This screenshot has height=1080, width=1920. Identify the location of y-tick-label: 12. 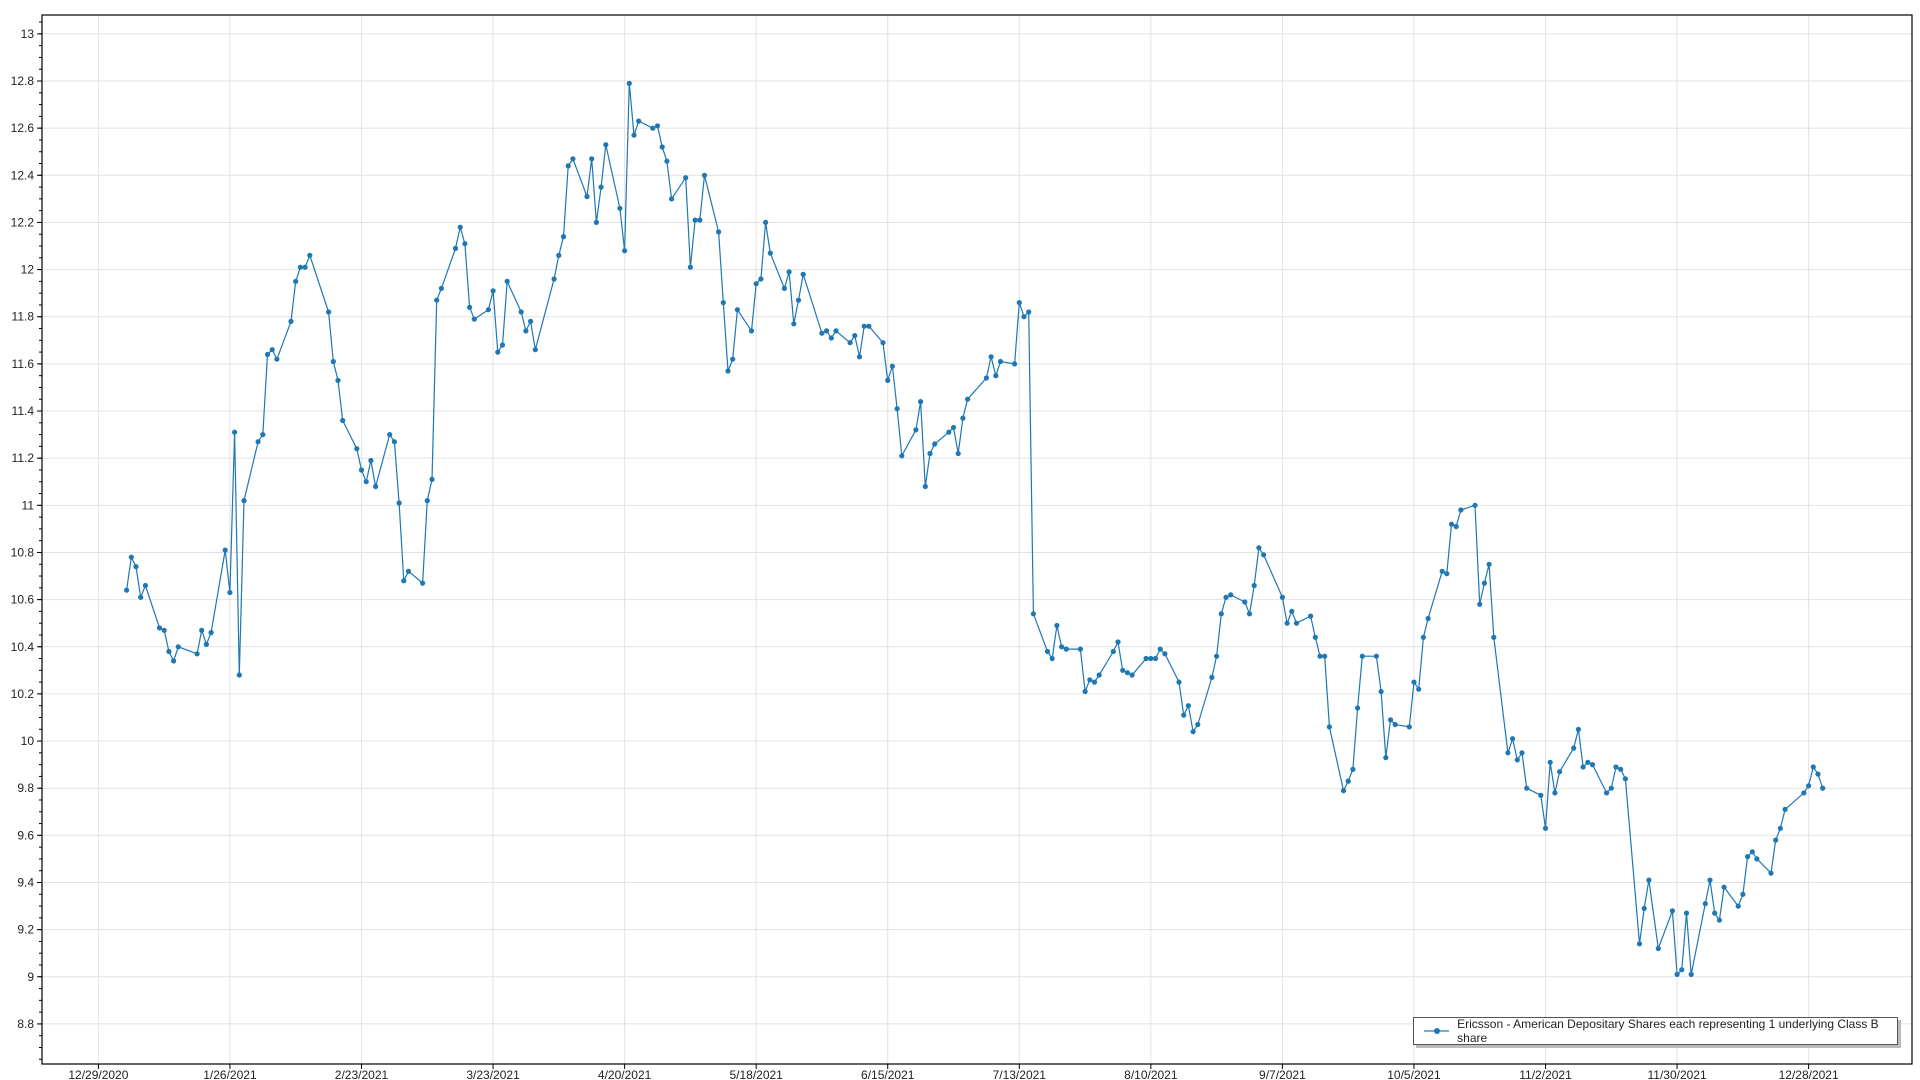
(28, 270).